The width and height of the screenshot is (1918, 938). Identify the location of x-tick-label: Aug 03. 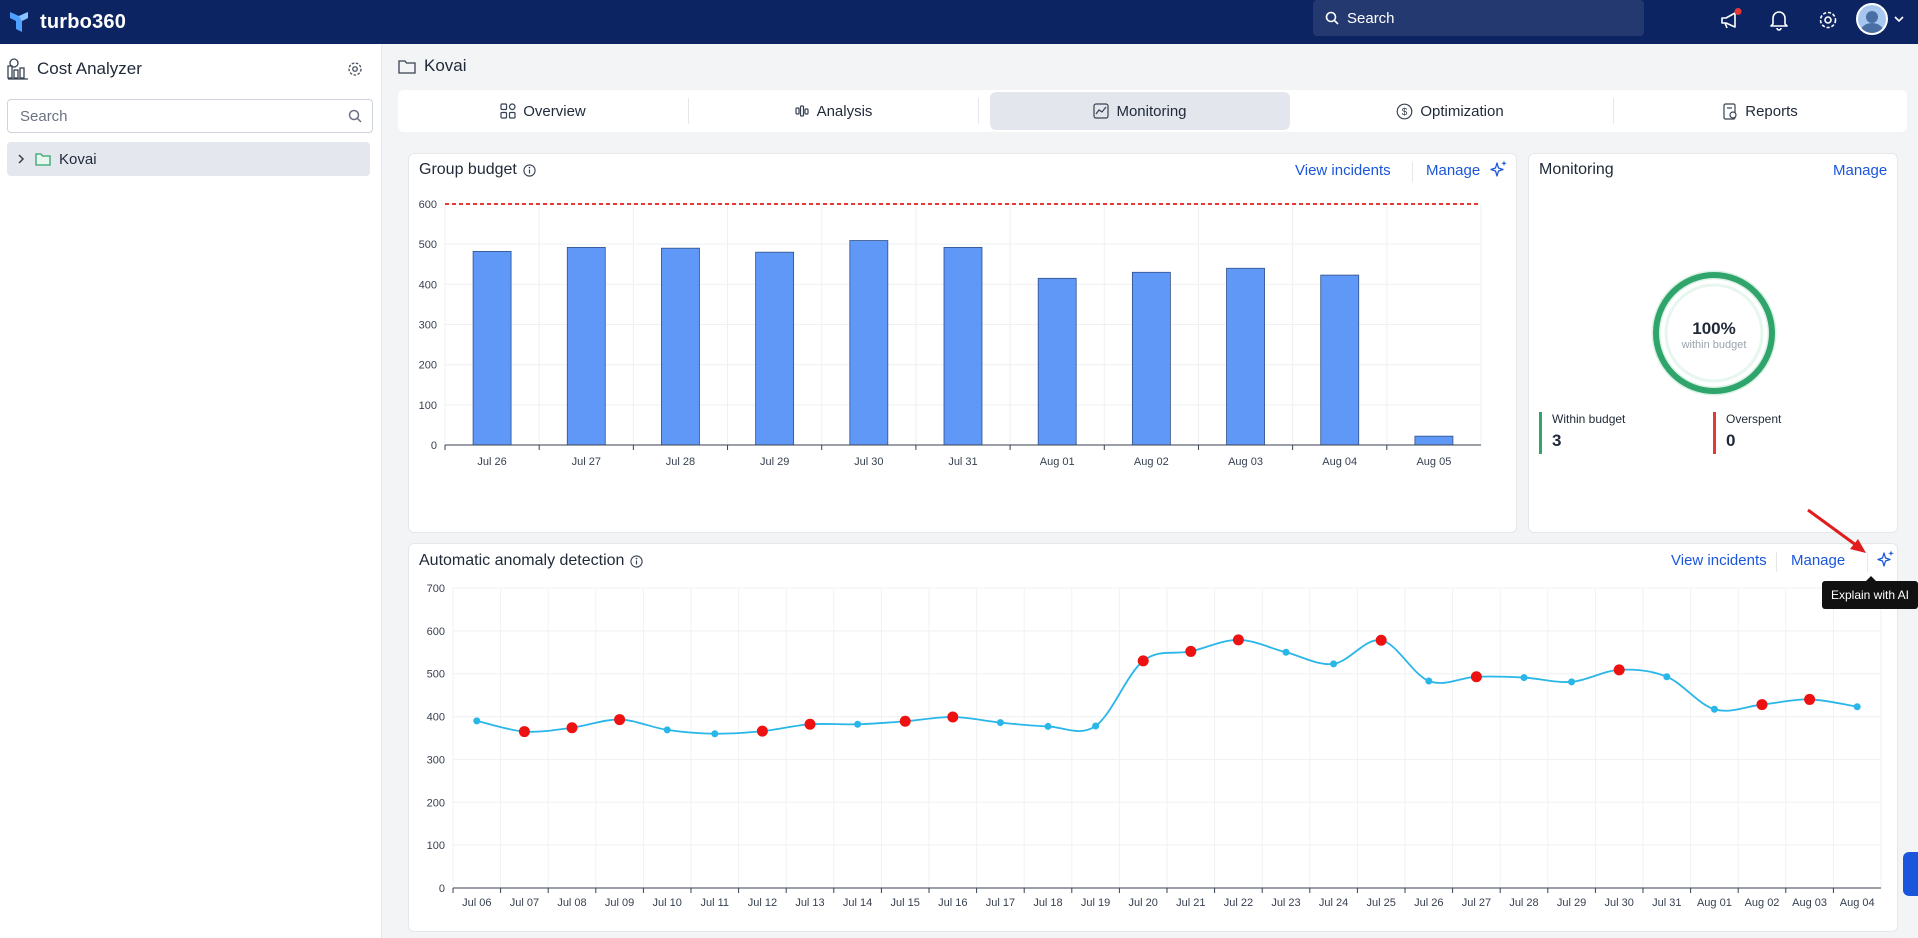
(1809, 903).